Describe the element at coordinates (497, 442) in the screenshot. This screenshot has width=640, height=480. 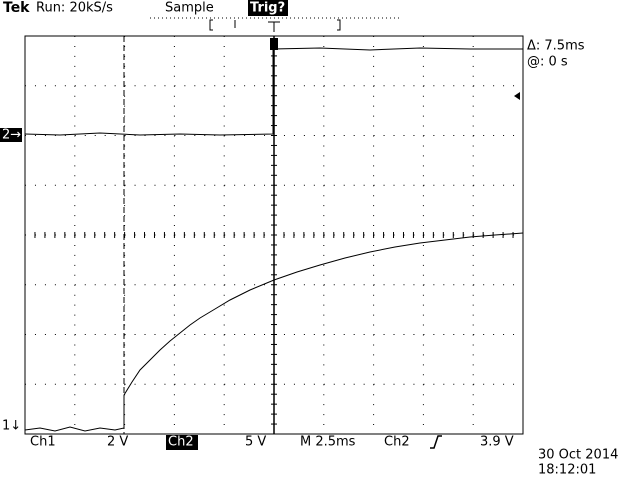
I see `trigger-level: 3.9 V` at that location.